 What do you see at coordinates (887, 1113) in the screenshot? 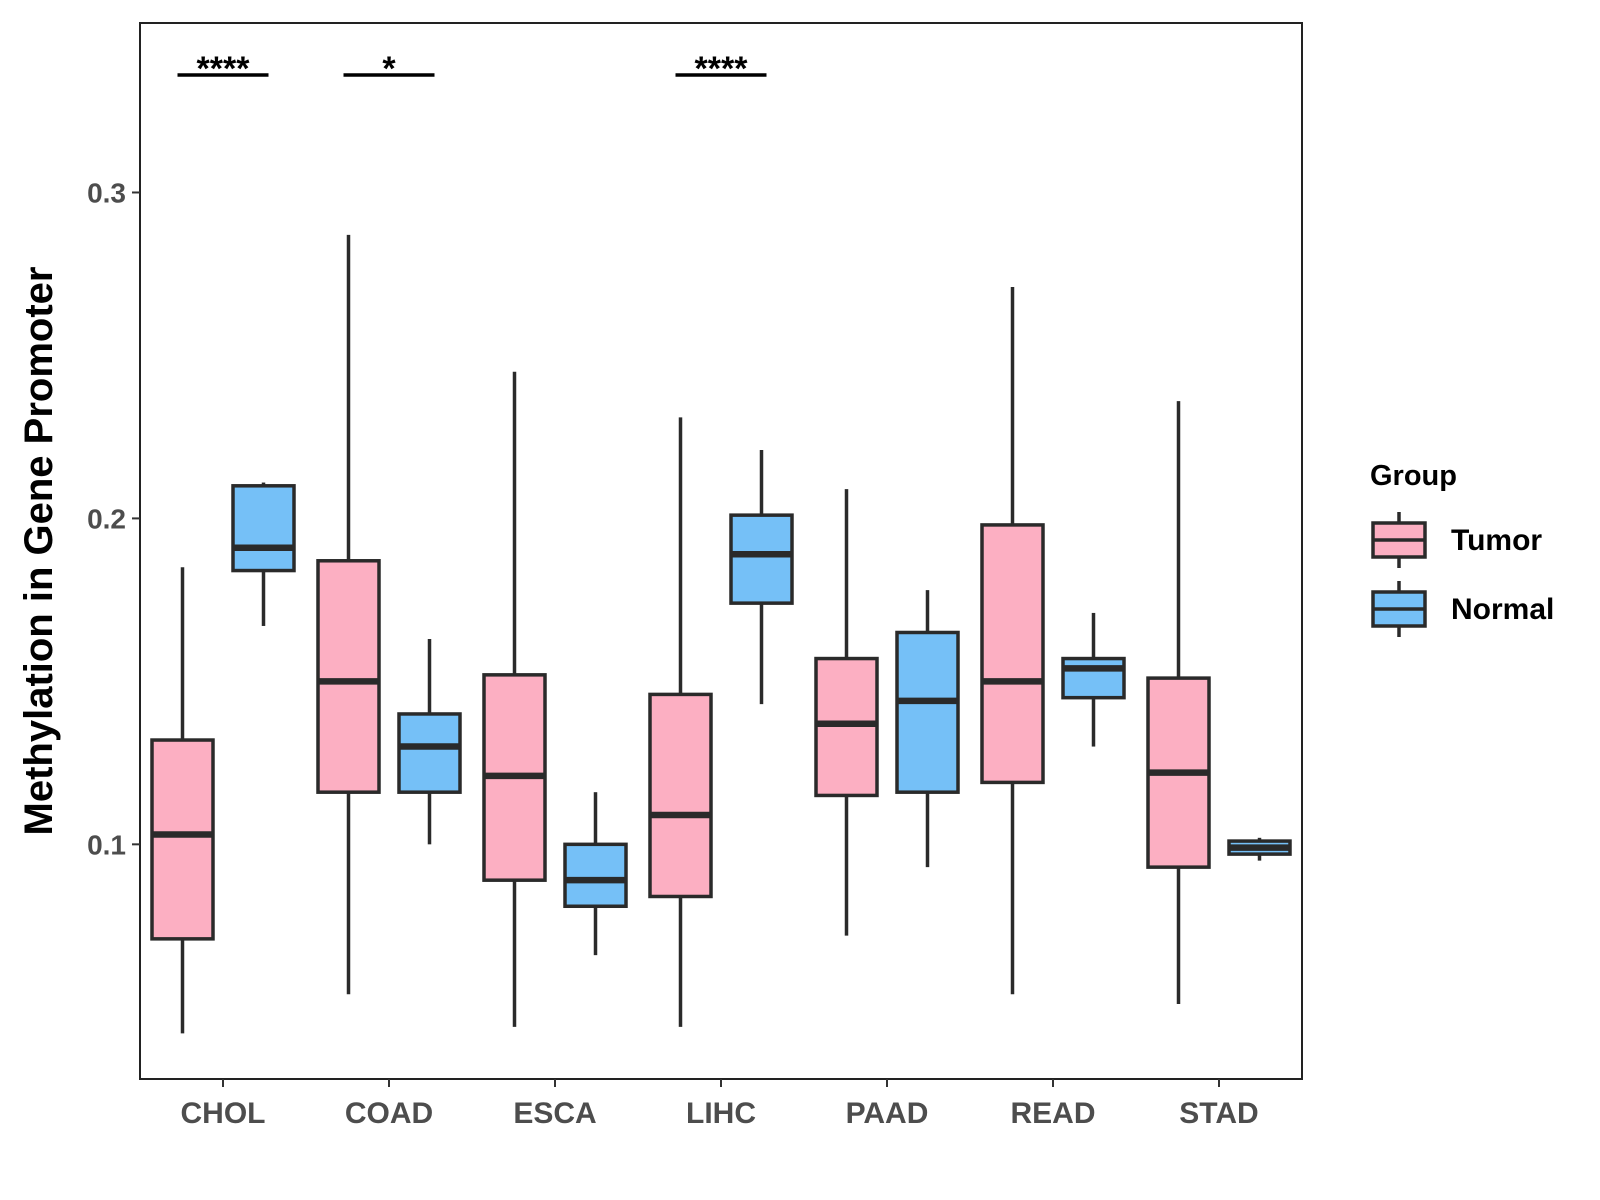
I see `x-tick-label: PAAD` at bounding box center [887, 1113].